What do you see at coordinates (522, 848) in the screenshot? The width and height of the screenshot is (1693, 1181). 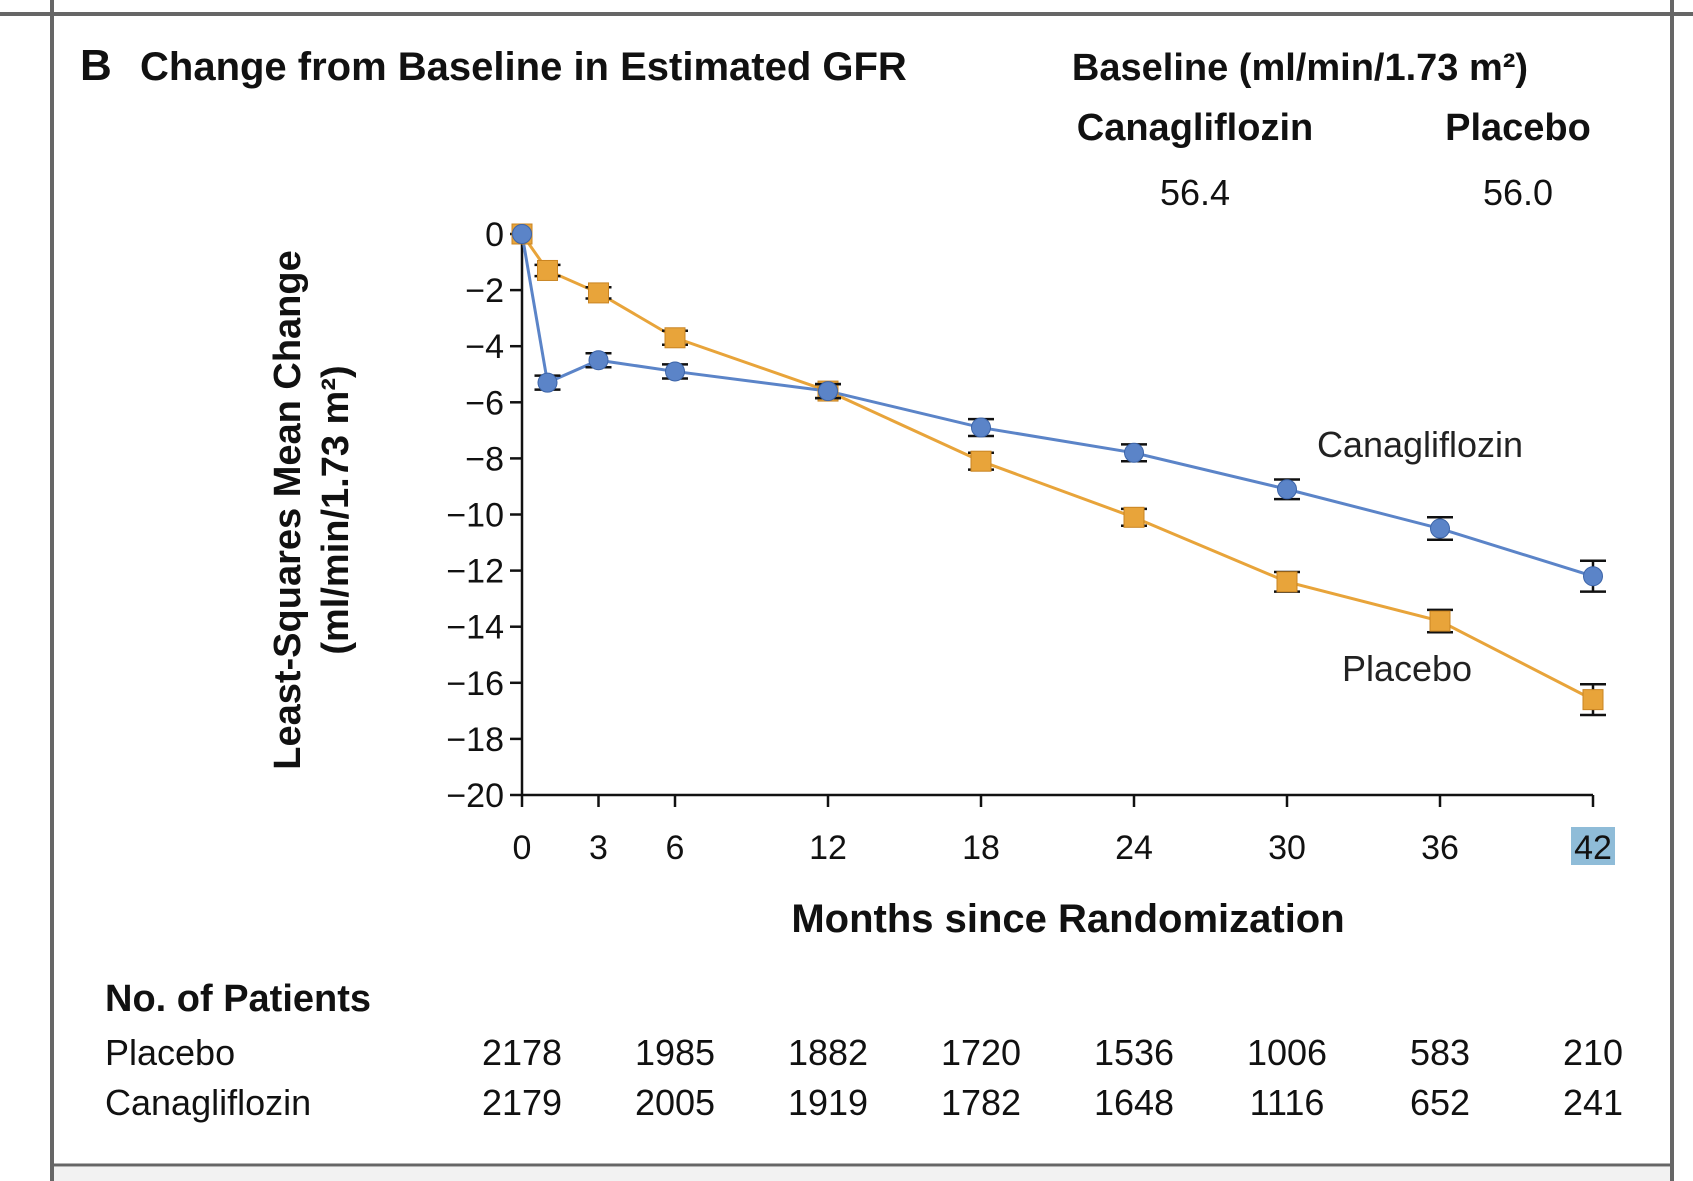 I see `x-tick-label: 0` at bounding box center [522, 848].